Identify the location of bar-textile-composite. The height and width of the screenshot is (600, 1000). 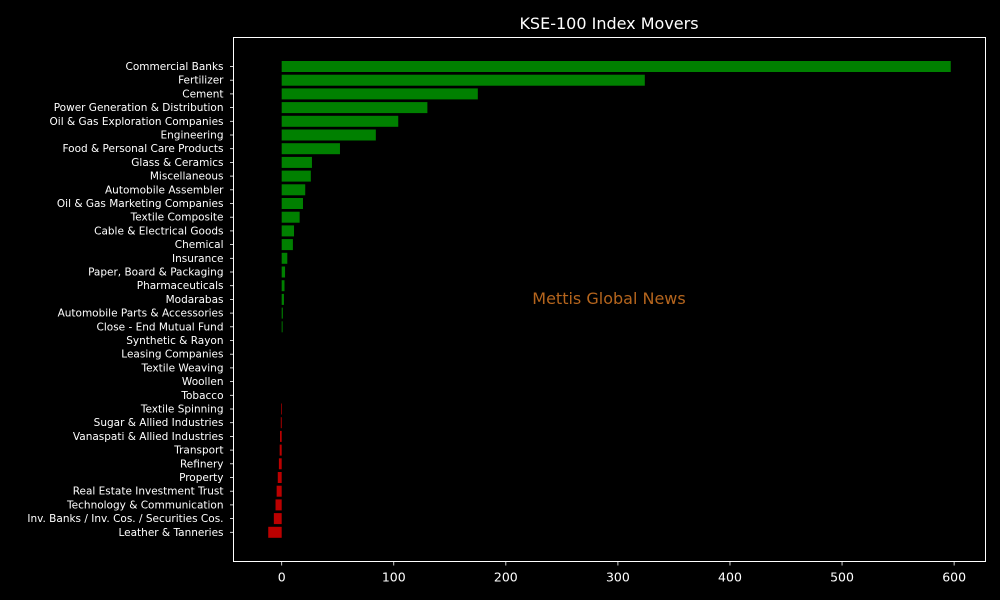
(290, 217).